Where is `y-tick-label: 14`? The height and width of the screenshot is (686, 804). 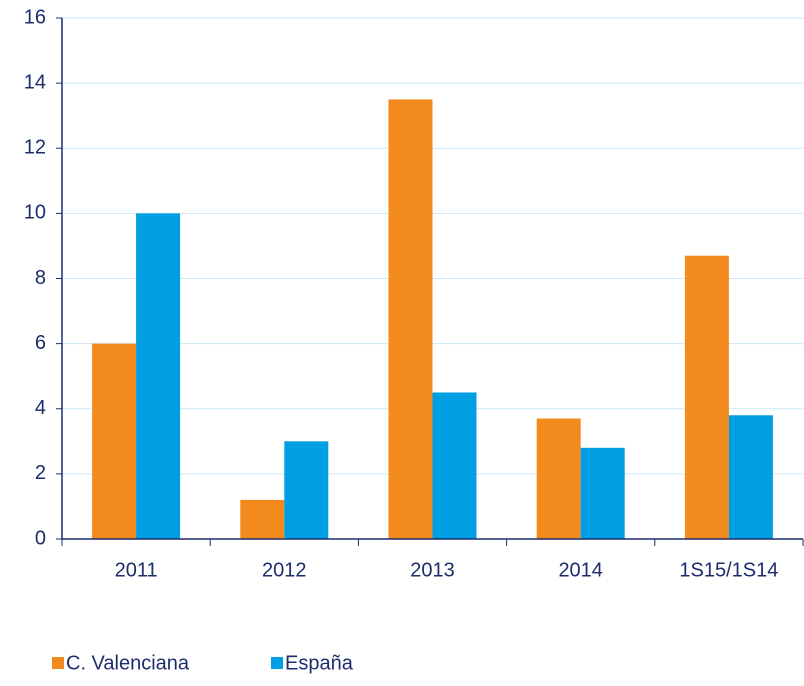 y-tick-label: 14 is located at coordinates (35, 82).